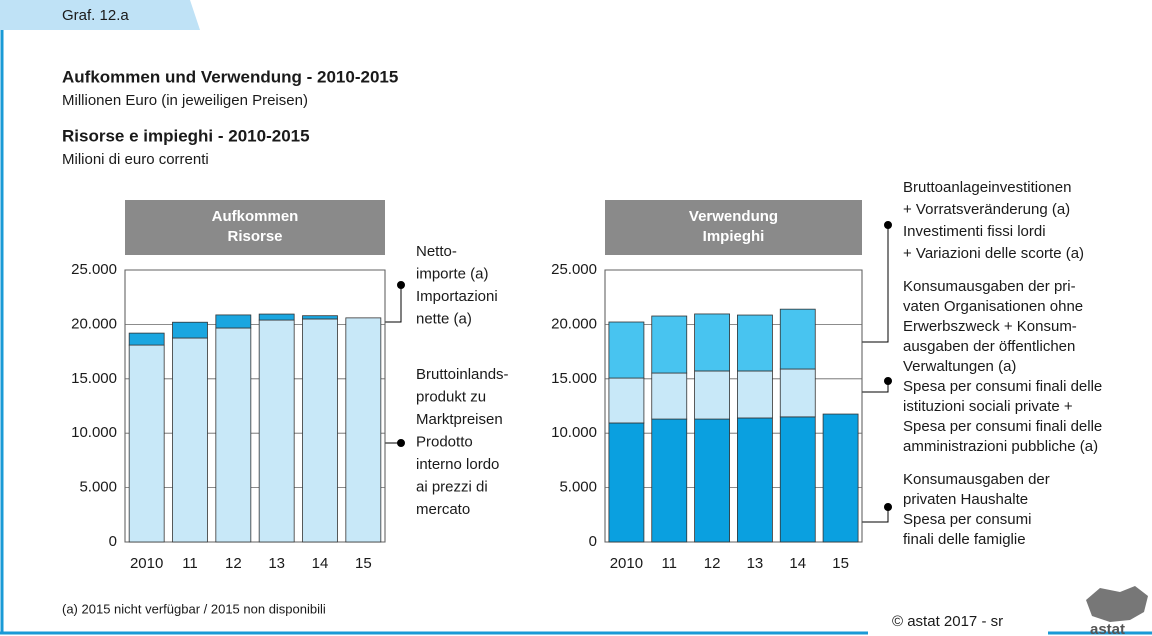  What do you see at coordinates (452, 273) in the screenshot?
I see `series-label: importe (a)` at bounding box center [452, 273].